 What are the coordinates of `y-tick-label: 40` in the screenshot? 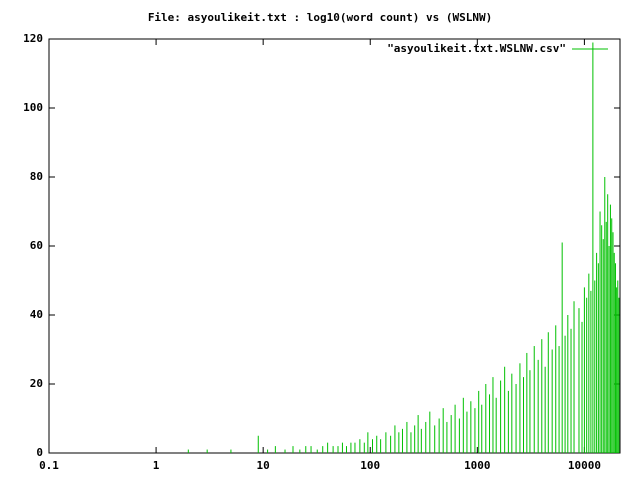 It's located at (36, 314).